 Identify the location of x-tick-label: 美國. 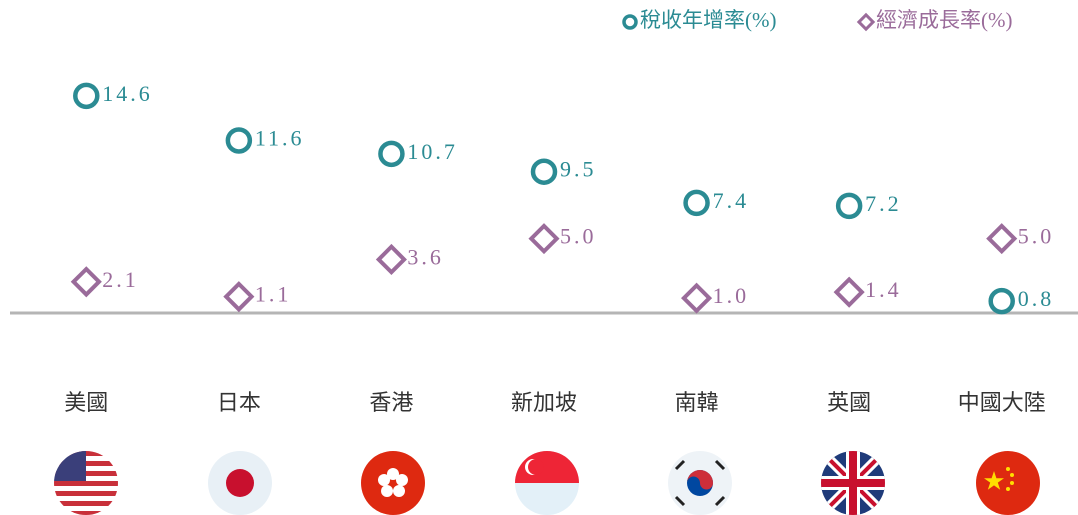
(86, 402).